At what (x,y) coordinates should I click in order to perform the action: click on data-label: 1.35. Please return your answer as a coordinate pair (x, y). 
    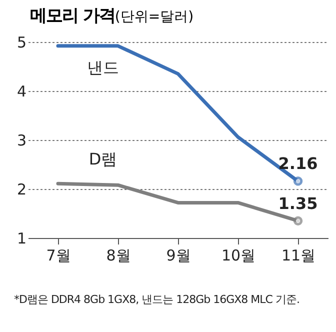
    Looking at the image, I should click on (298, 203).